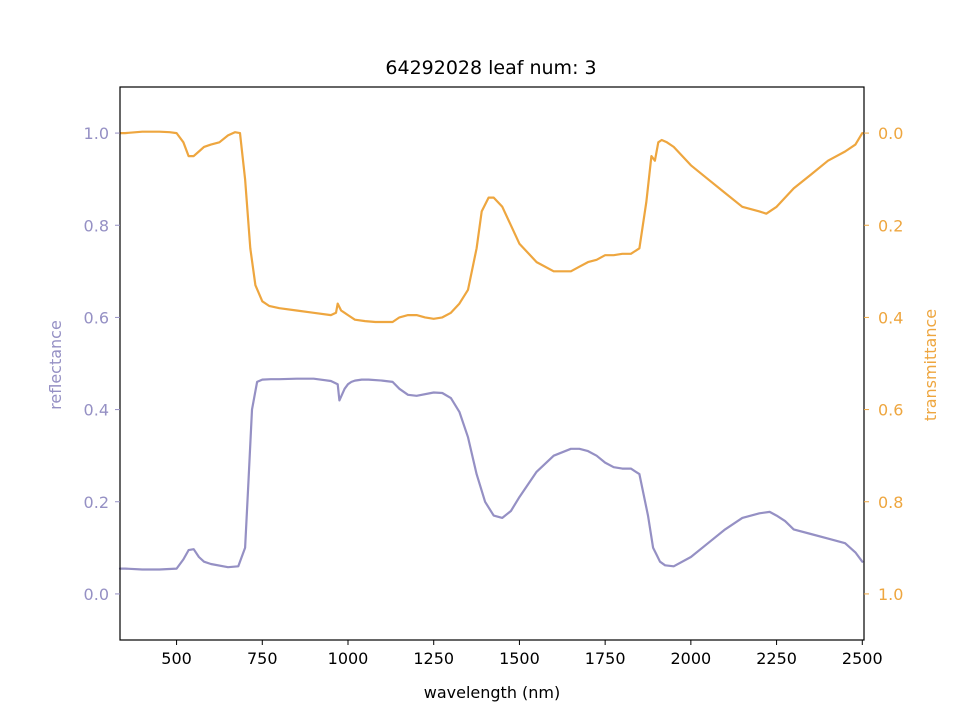  What do you see at coordinates (862, 658) in the screenshot?
I see `x-tick-label: 2500` at bounding box center [862, 658].